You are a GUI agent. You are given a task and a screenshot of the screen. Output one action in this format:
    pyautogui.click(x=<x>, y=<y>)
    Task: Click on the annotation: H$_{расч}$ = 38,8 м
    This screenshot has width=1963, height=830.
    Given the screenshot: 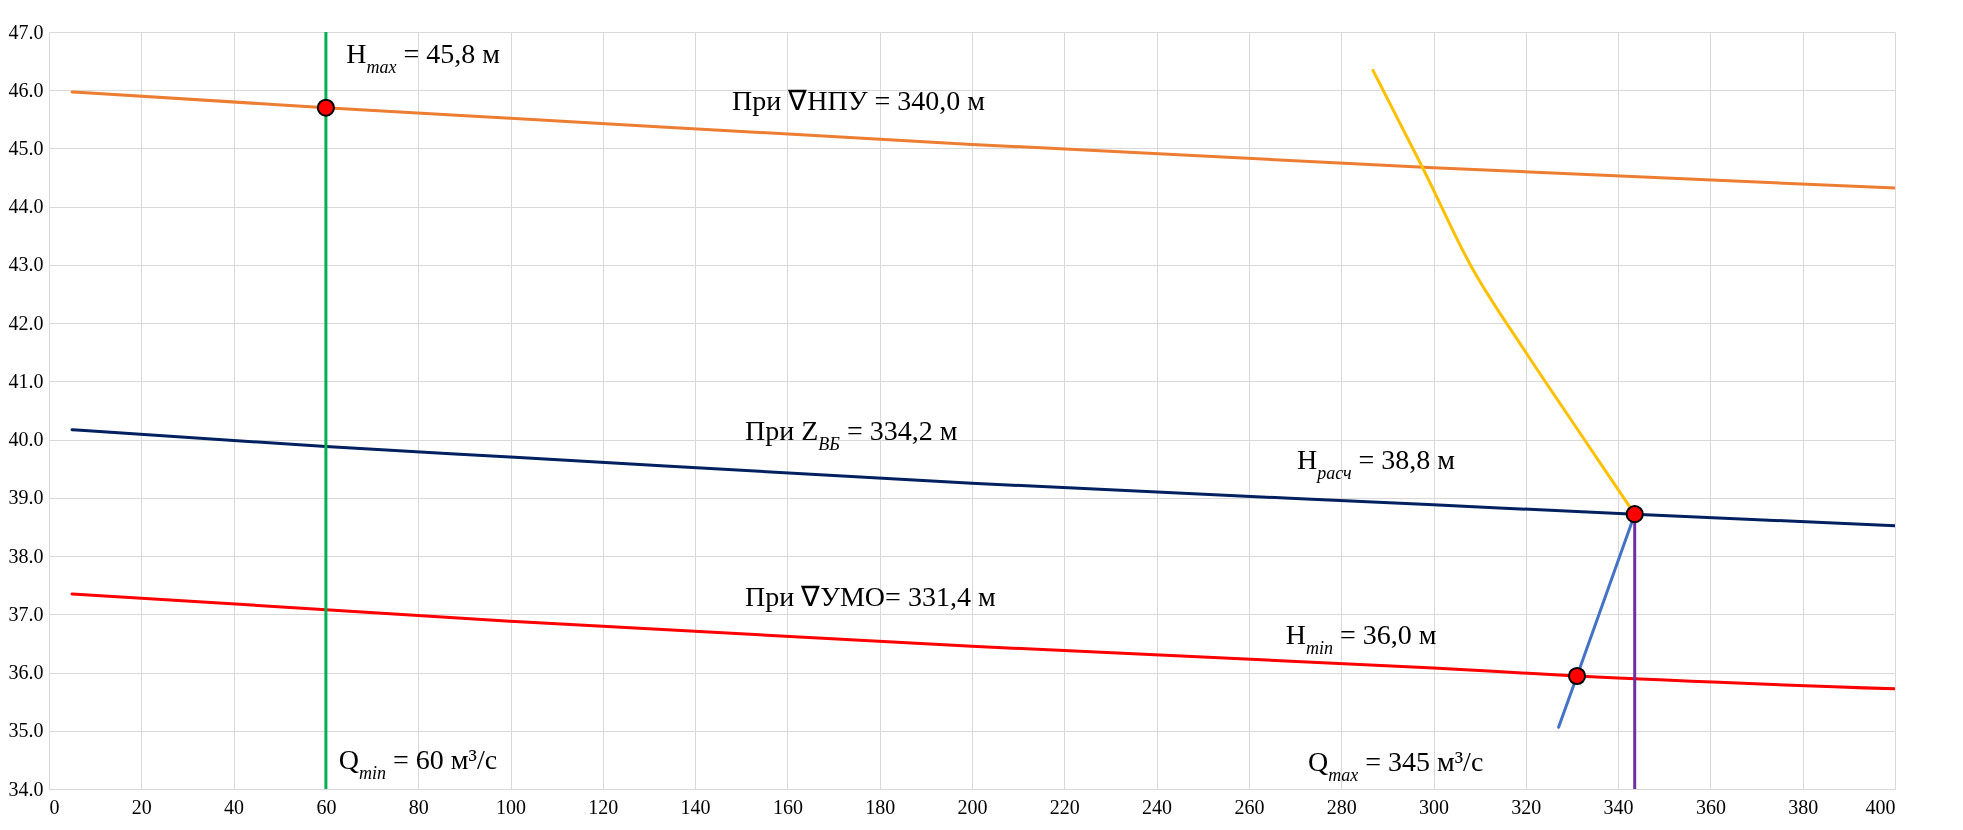 What is the action you would take?
    pyautogui.click(x=1376, y=464)
    